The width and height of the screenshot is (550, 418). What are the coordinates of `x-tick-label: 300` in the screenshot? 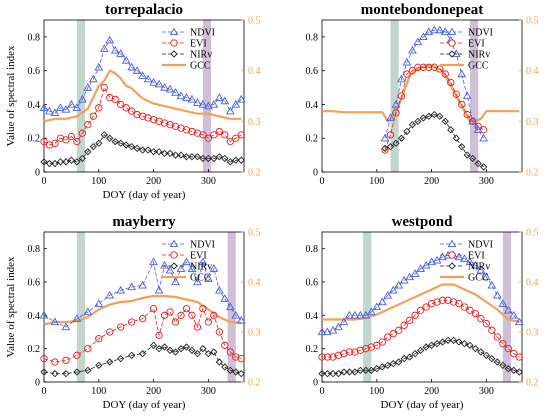 It's located at (486, 181).